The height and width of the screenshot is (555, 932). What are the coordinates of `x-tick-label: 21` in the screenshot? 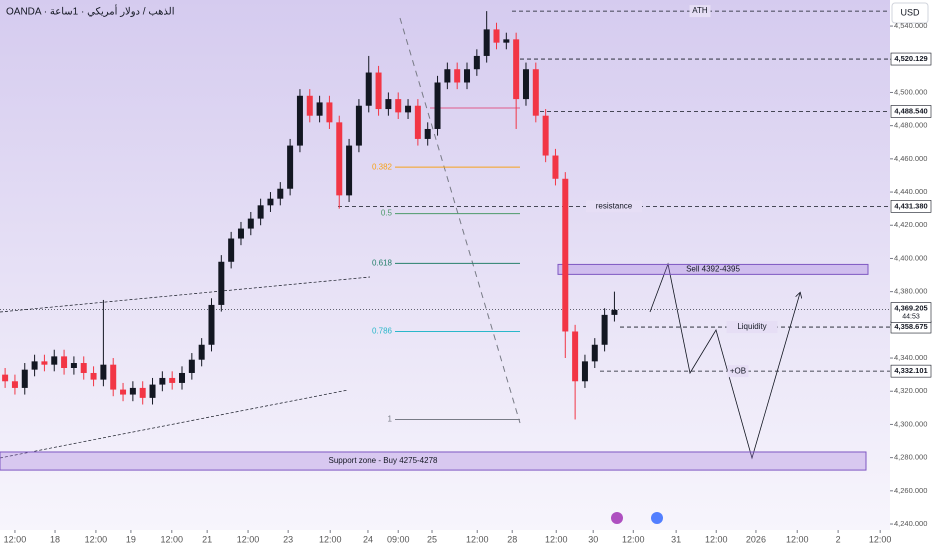 It's located at (207, 539).